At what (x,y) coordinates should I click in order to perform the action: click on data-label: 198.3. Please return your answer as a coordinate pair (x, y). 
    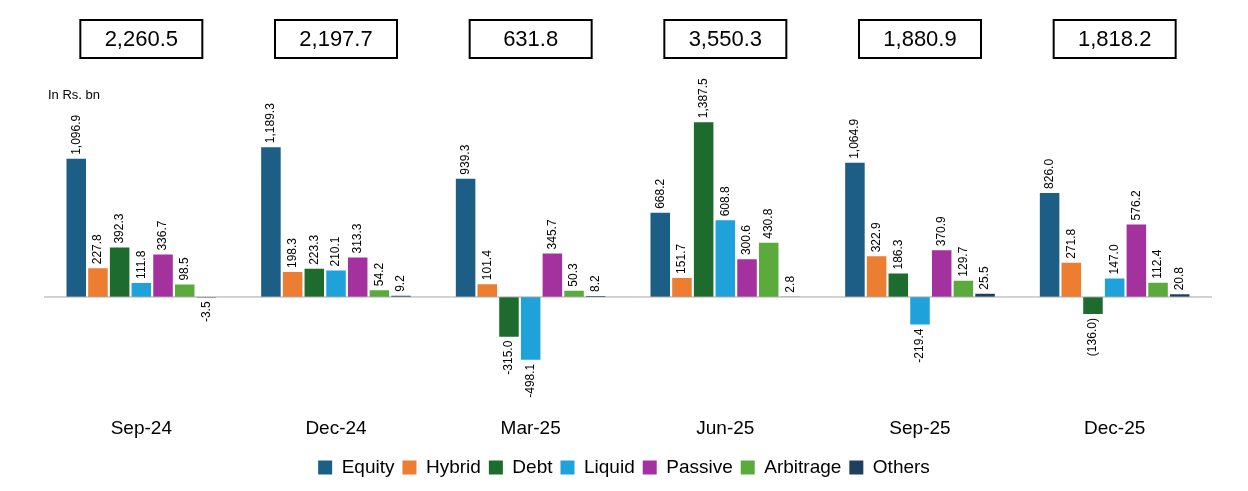
    Looking at the image, I should click on (291, 253).